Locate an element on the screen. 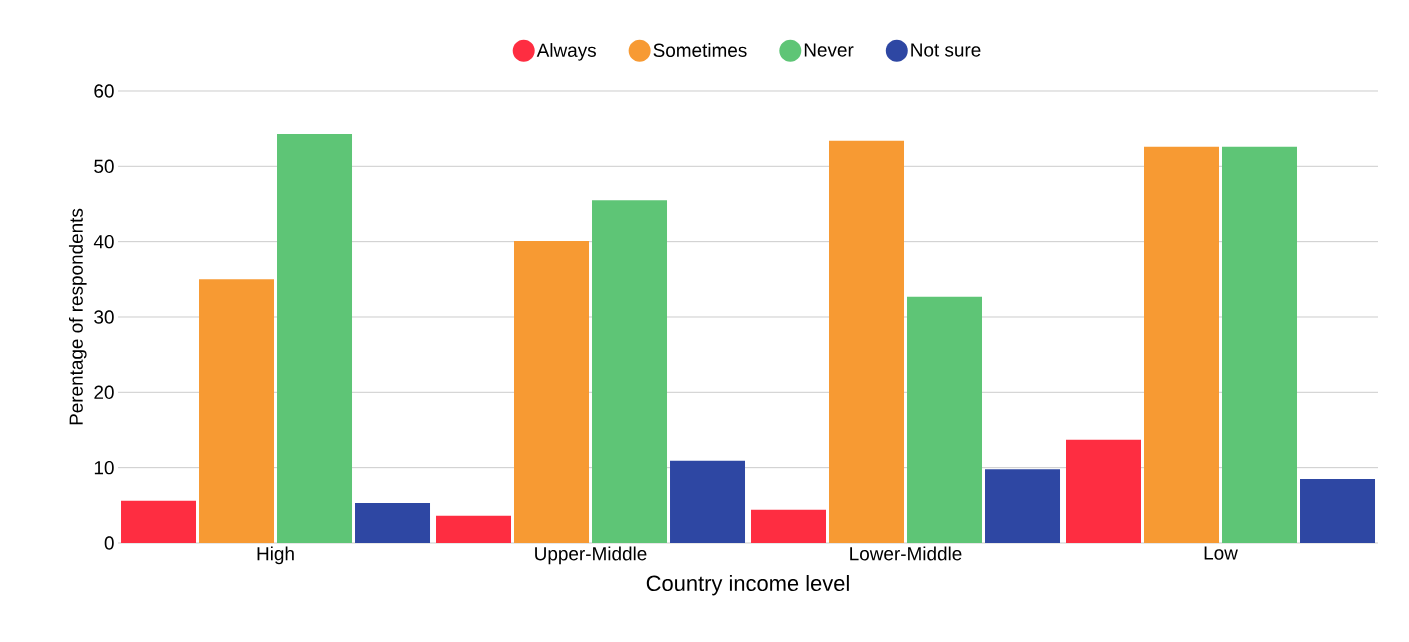 This screenshot has width=1409, height=642. x-tick-label: Upper-Middle is located at coordinates (591, 555).